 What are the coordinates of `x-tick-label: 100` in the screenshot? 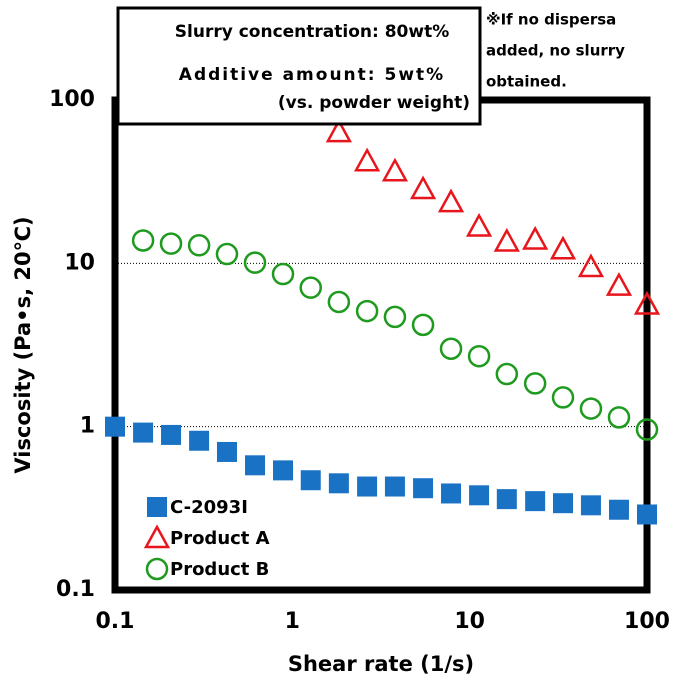 It's located at (647, 621).